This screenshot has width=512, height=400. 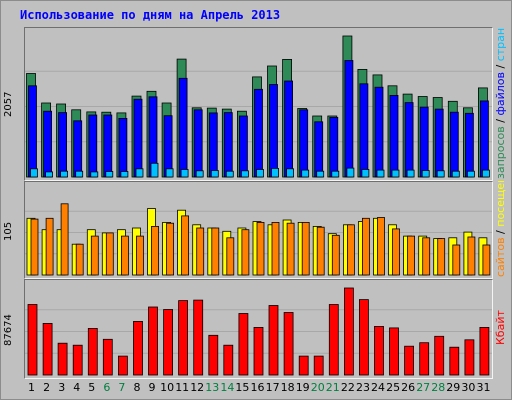 I want to click on kbytes-legend: Кбайт, so click(x=502, y=328).